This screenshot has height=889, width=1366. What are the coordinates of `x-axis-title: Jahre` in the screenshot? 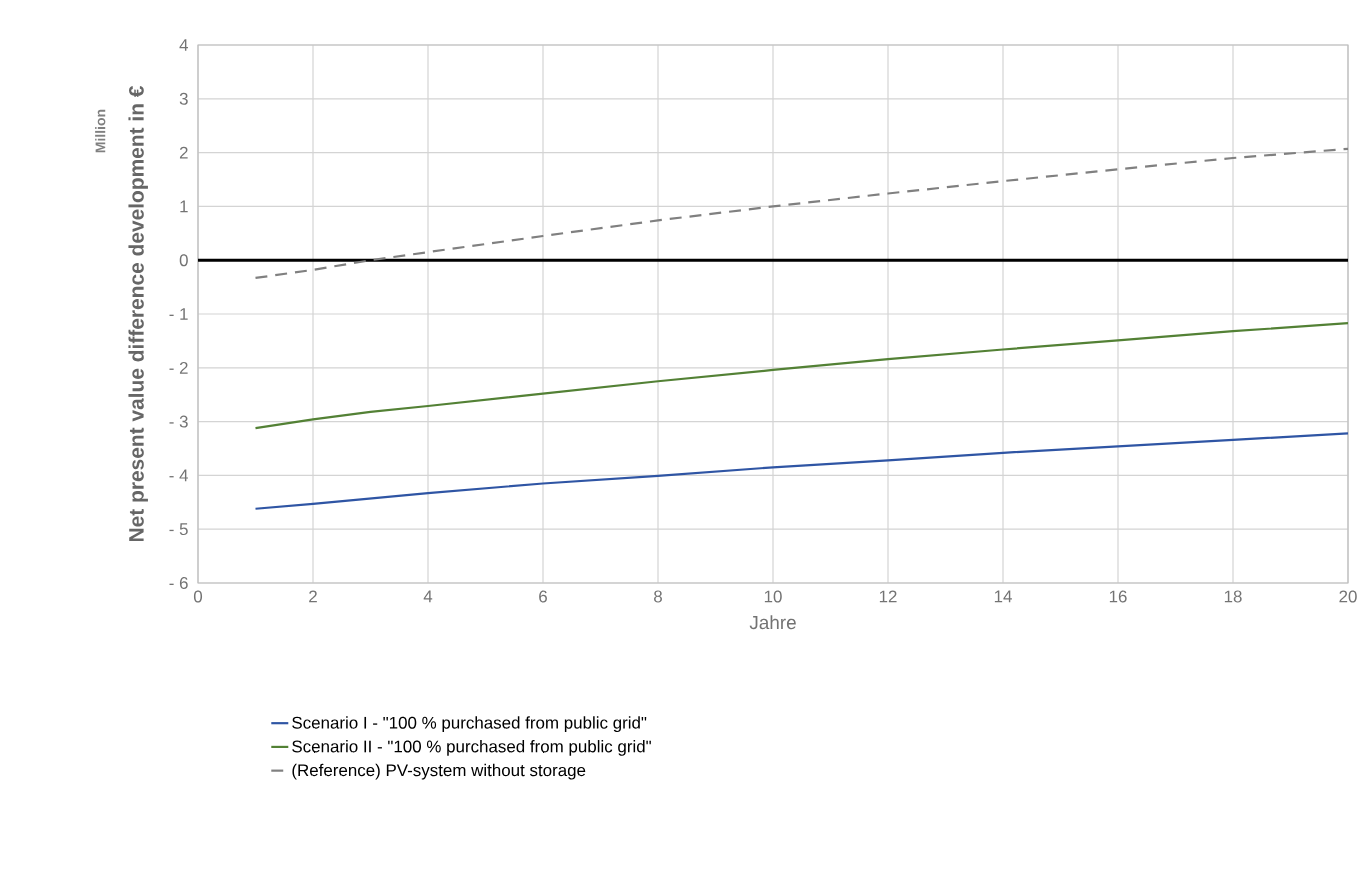 It's located at (772, 622).